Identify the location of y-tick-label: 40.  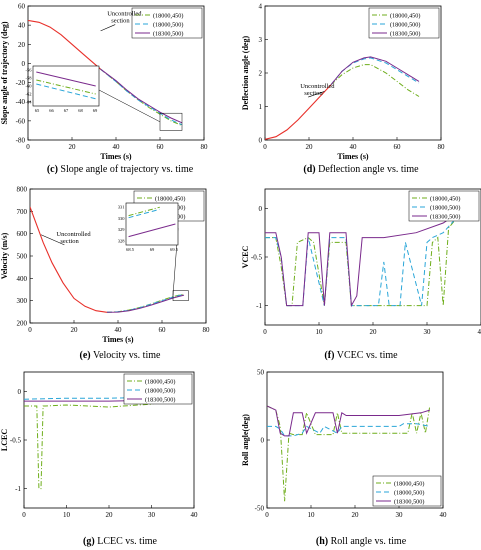
(22, 26).